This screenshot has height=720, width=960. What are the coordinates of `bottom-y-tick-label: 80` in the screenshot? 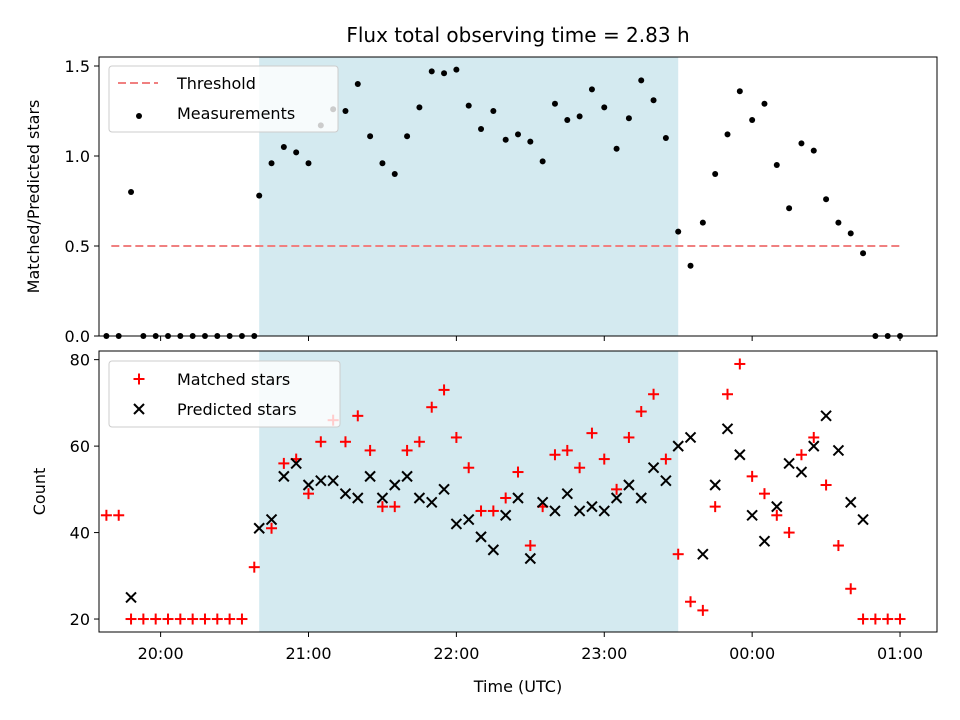 It's located at (80, 360).